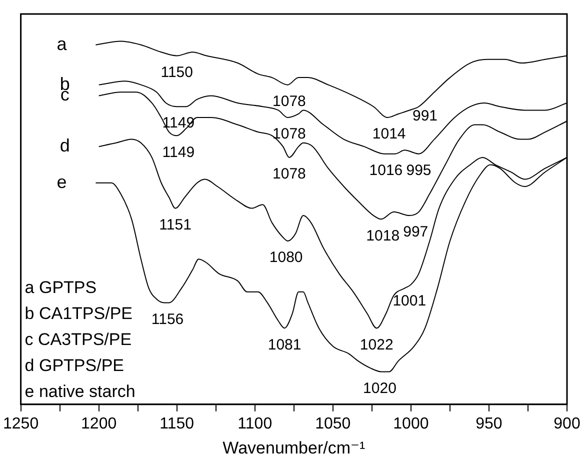 This screenshot has width=585, height=467. Describe the element at coordinates (74, 366) in the screenshot. I see `annotation: d GPTPS/PE` at that location.